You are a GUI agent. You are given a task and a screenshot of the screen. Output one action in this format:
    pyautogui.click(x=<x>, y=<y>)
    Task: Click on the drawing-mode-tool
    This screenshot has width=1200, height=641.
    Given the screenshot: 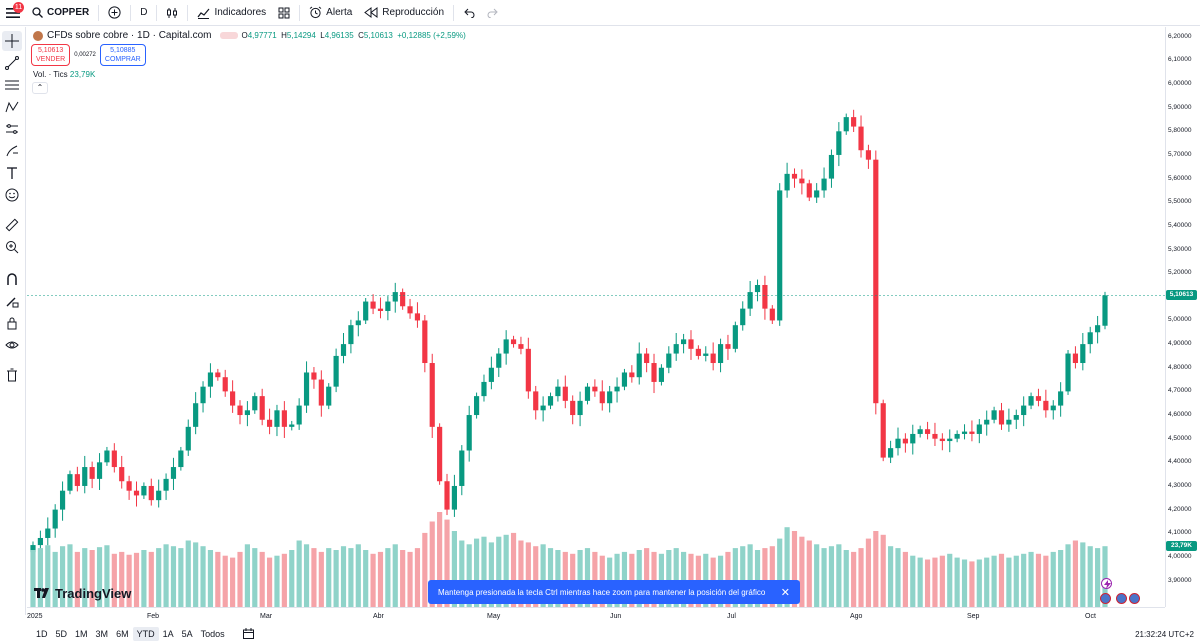 What is the action you would take?
    pyautogui.click(x=12, y=301)
    